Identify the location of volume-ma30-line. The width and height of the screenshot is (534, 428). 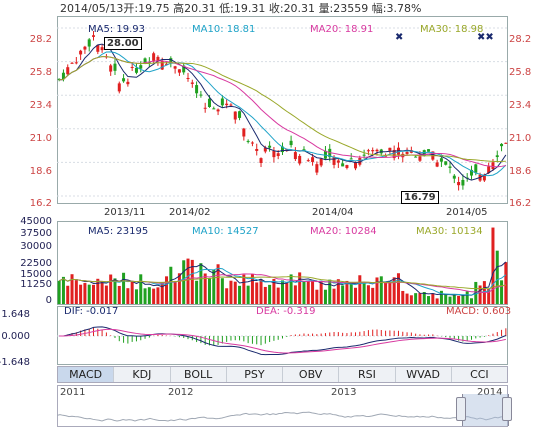
(282, 282).